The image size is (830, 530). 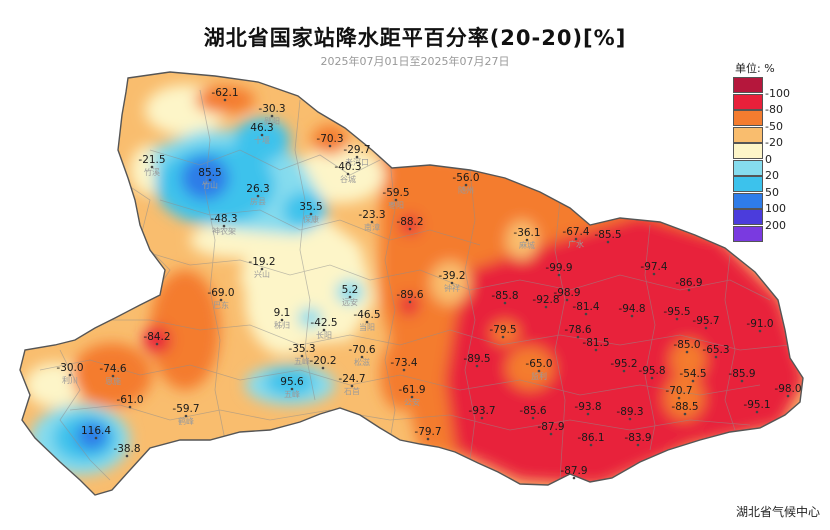 I want to click on station-value: -89.5, so click(x=476, y=359).